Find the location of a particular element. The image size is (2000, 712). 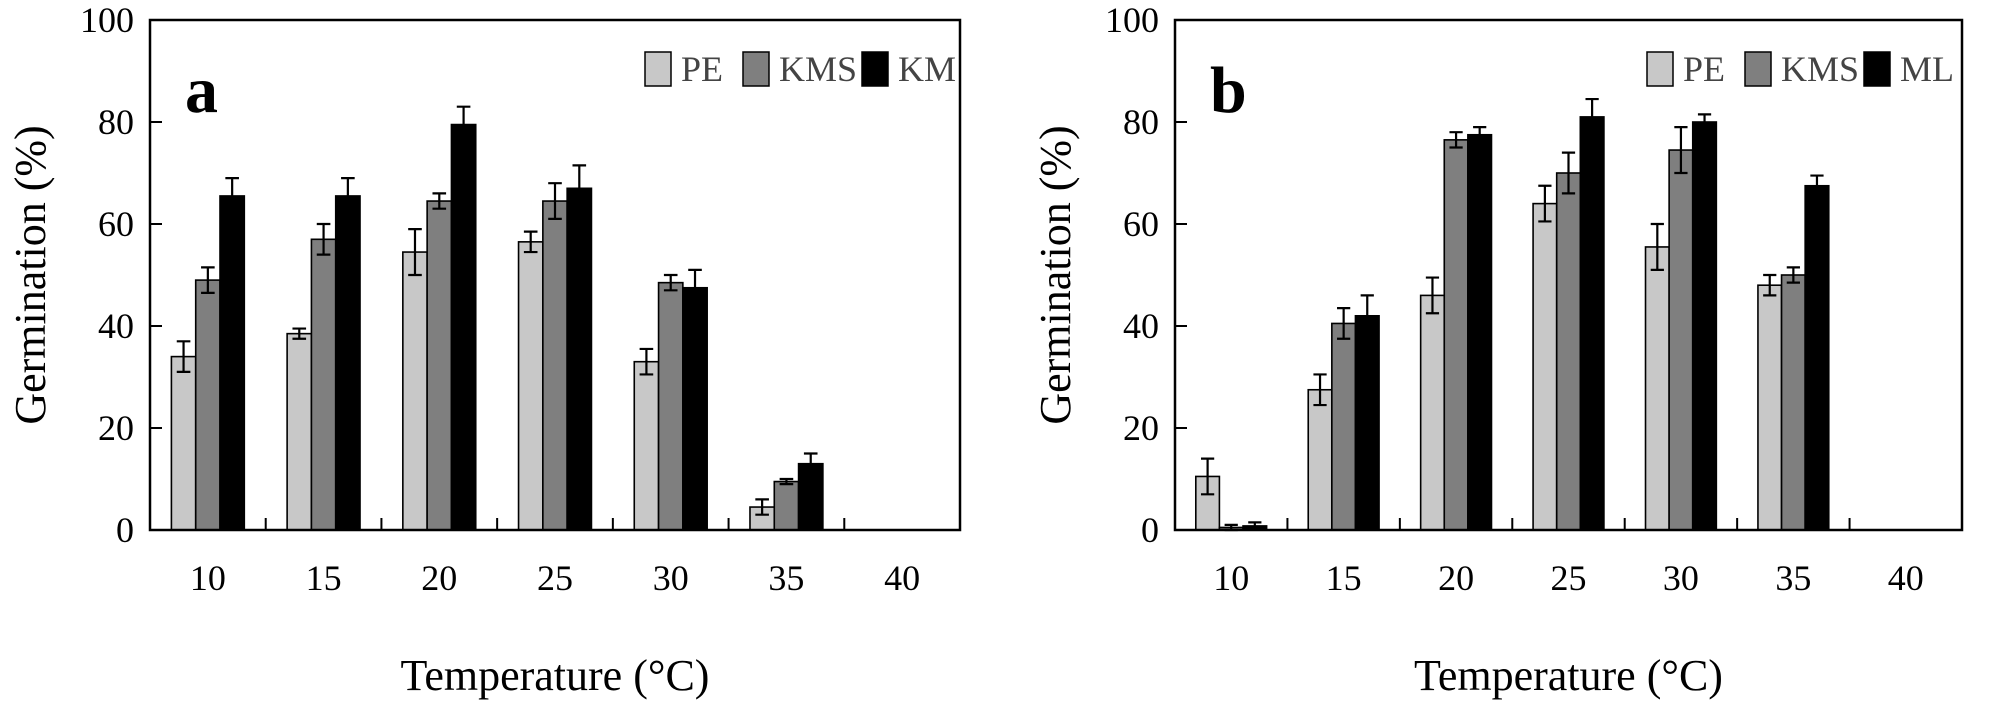

legend-label-ml: ML is located at coordinates (1927, 69).